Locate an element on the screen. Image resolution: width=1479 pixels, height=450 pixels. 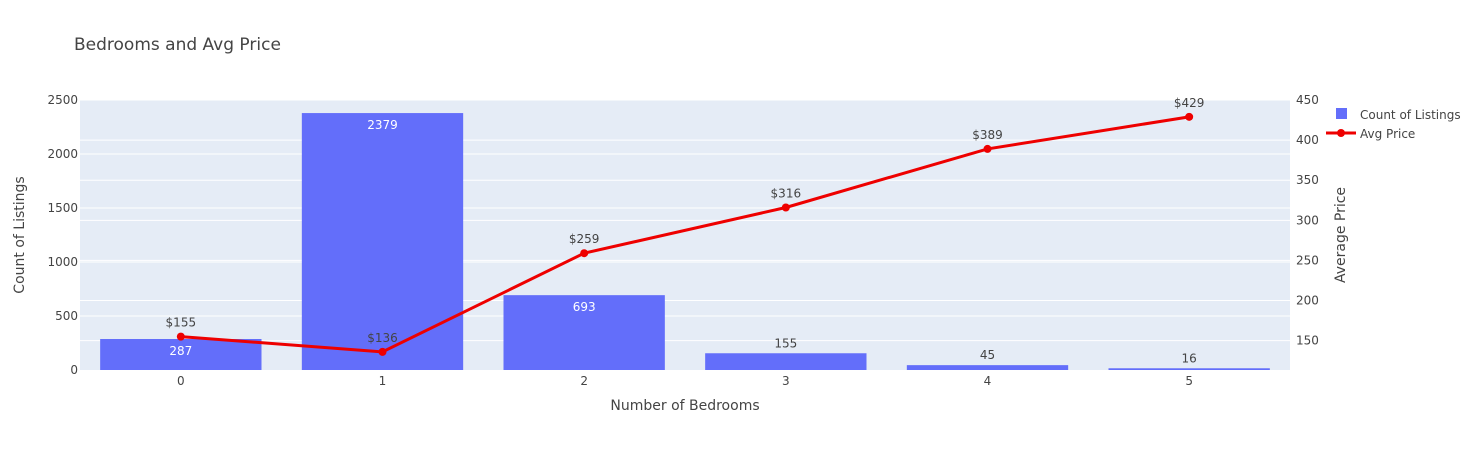
legend-item-count: Count of Listings is located at coordinates (1398, 115).